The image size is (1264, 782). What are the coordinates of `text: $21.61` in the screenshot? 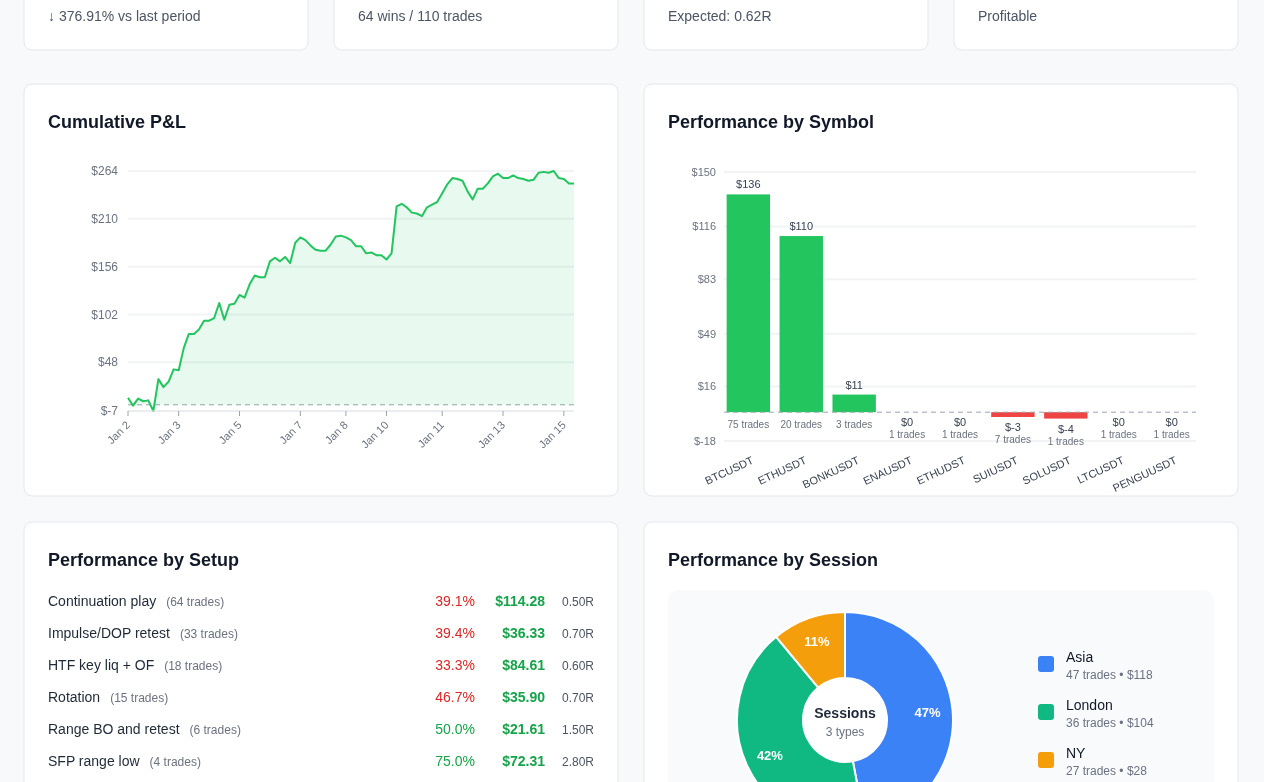 It's located at (524, 729).